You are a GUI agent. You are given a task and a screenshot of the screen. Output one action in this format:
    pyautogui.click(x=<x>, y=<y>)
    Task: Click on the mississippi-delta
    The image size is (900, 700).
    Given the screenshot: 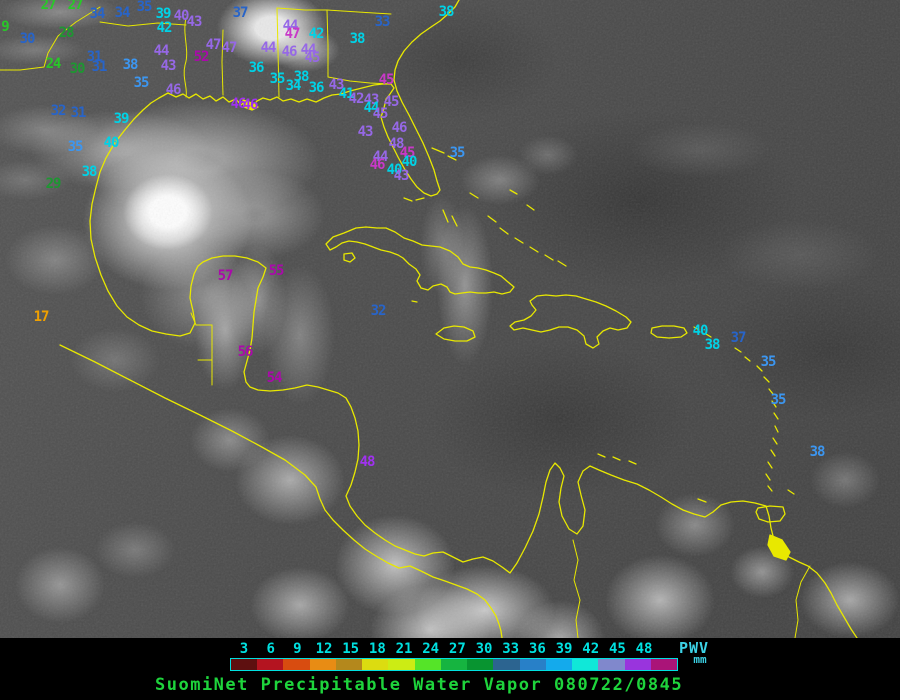 What is the action you would take?
    pyautogui.click(x=250, y=105)
    